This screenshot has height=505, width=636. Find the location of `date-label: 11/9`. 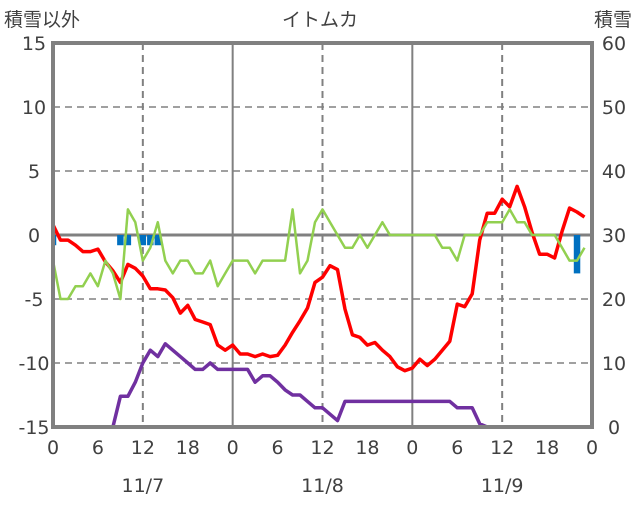

date-label: 11/9 is located at coordinates (502, 486).